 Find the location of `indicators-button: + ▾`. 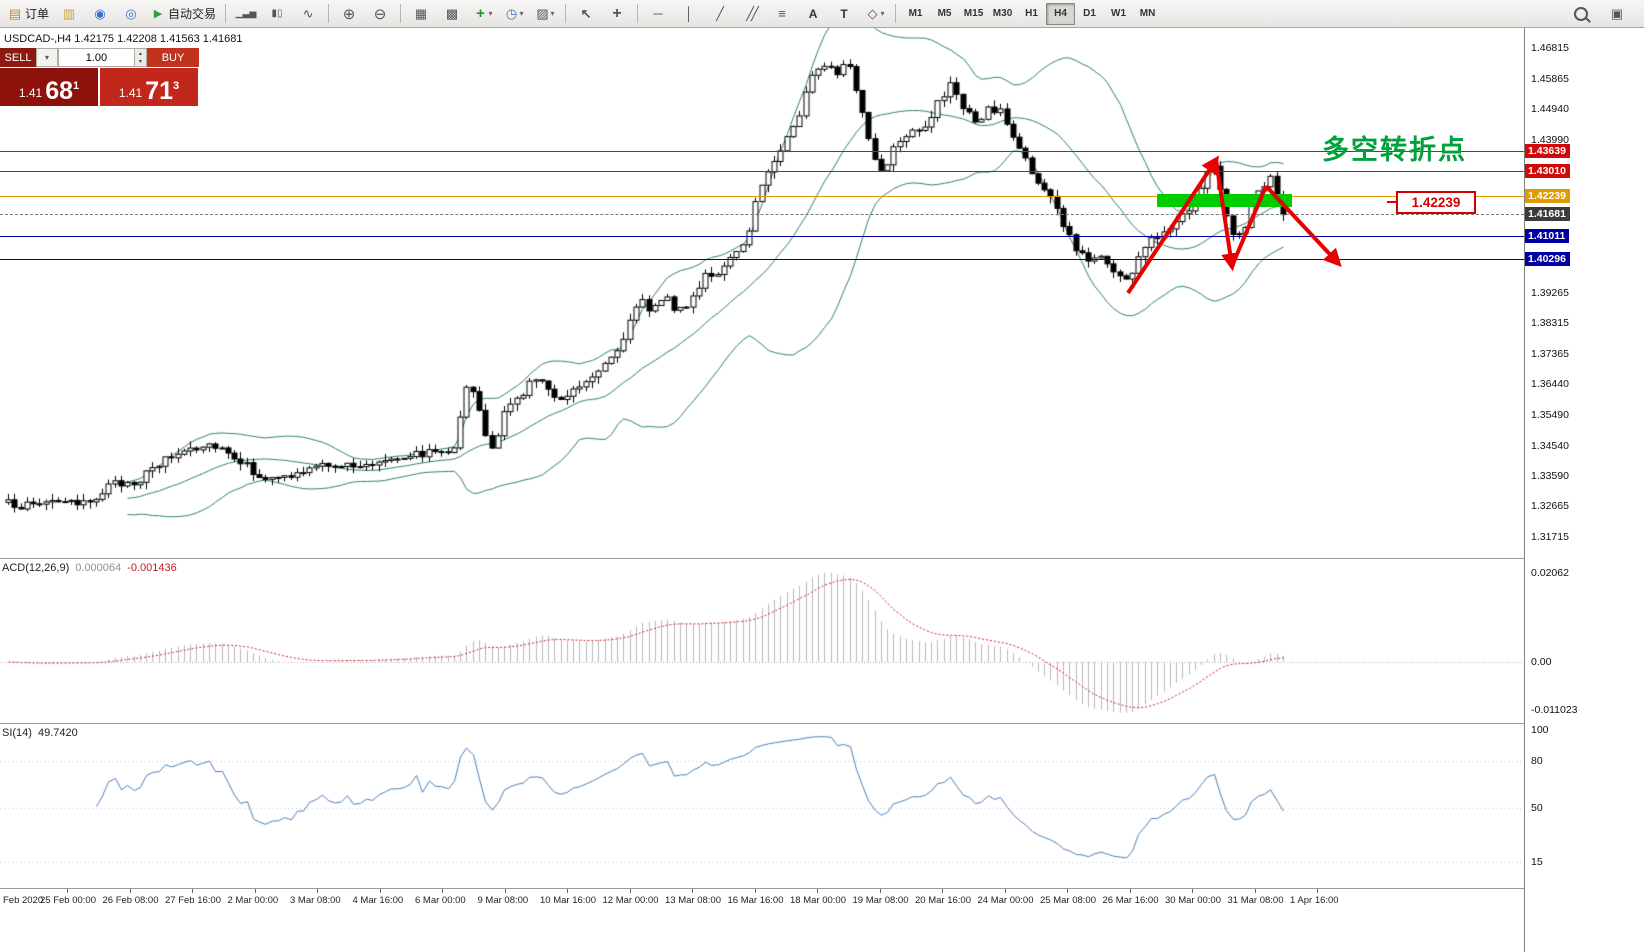

indicators-button: + ▾ is located at coordinates (483, 14).